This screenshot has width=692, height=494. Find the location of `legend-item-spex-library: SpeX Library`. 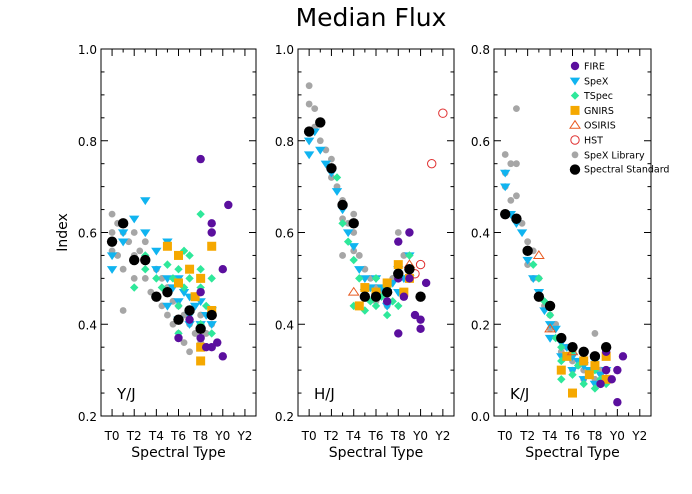

legend-item-spex-library: SpeX Library is located at coordinates (608, 155).